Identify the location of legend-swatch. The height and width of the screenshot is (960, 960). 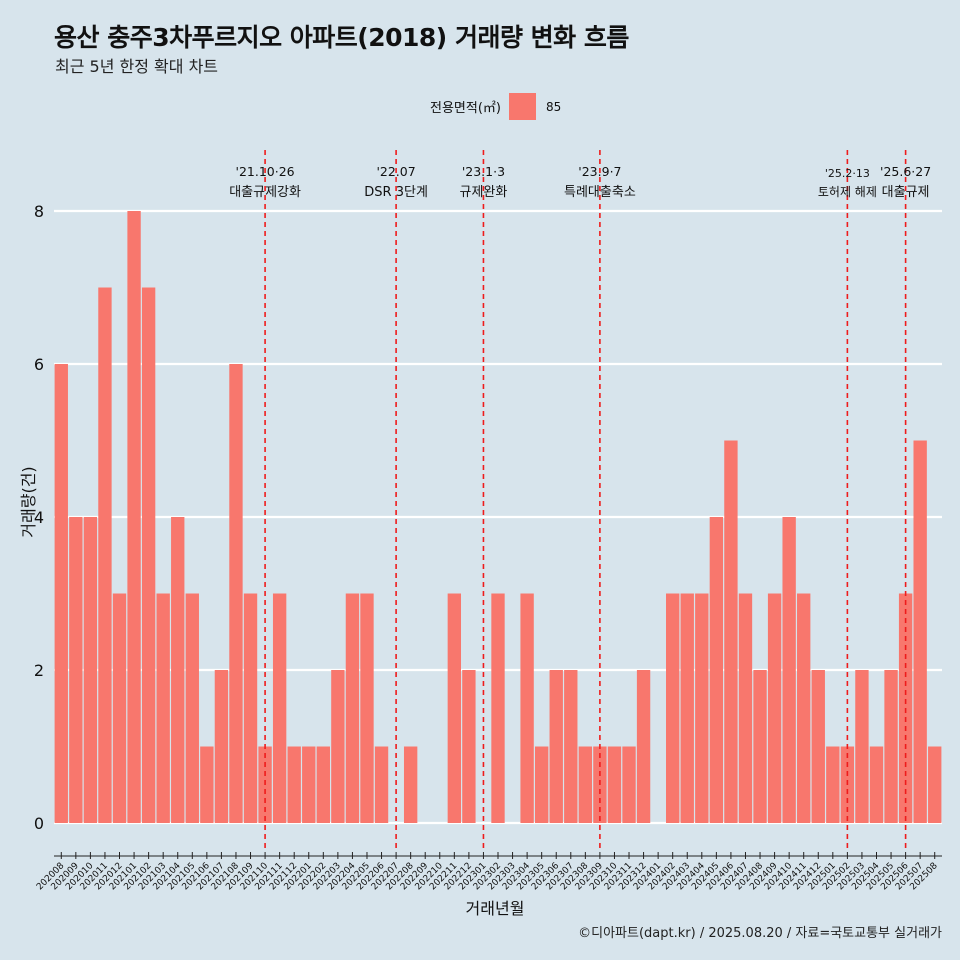
(522, 106).